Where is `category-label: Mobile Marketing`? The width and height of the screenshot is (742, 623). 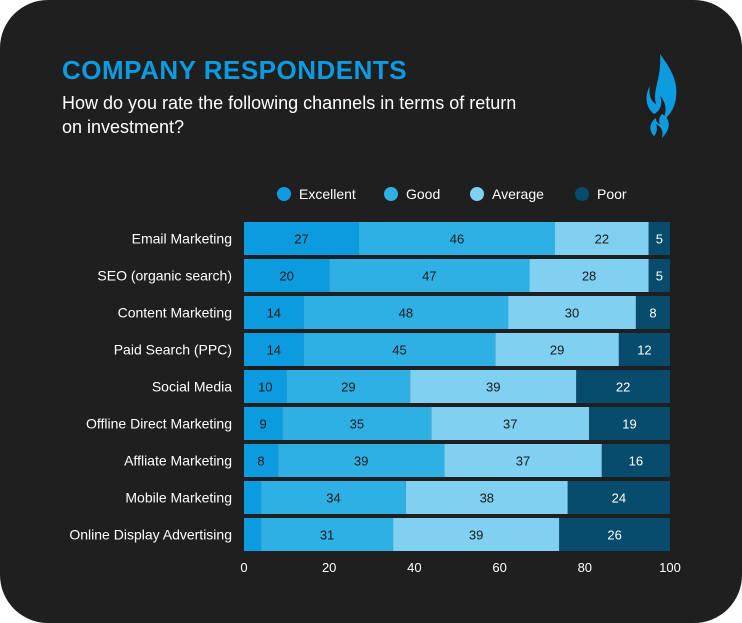 category-label: Mobile Marketing is located at coordinates (178, 498).